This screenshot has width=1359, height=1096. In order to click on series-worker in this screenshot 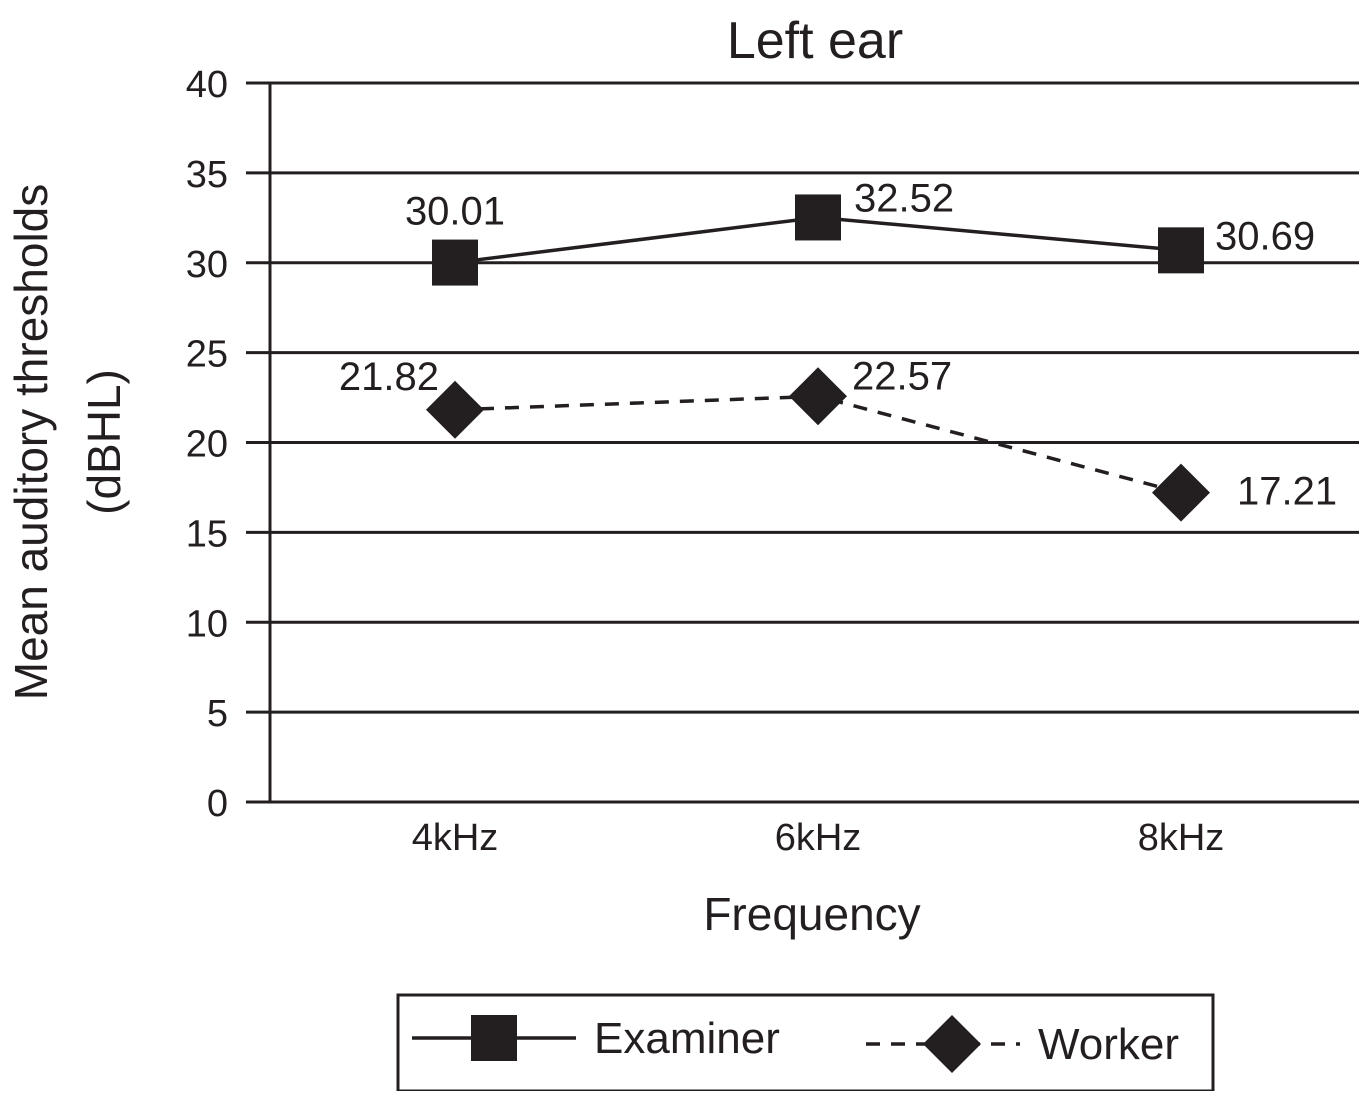, I will do `click(818, 444)`.